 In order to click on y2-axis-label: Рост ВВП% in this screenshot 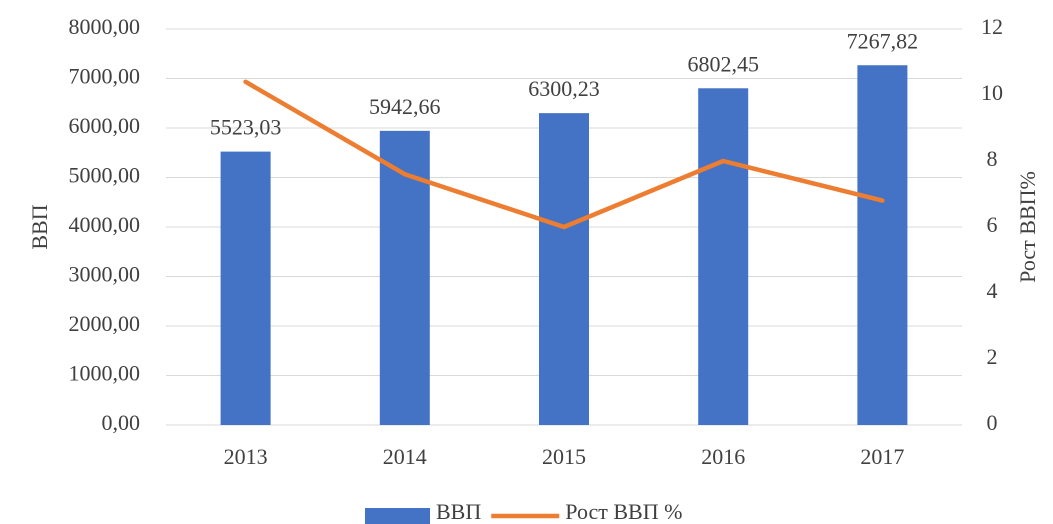, I will do `click(1027, 227)`.